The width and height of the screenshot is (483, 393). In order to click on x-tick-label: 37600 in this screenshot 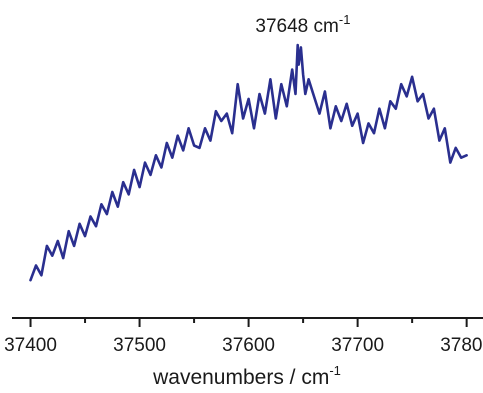, I will do `click(248, 345)`.